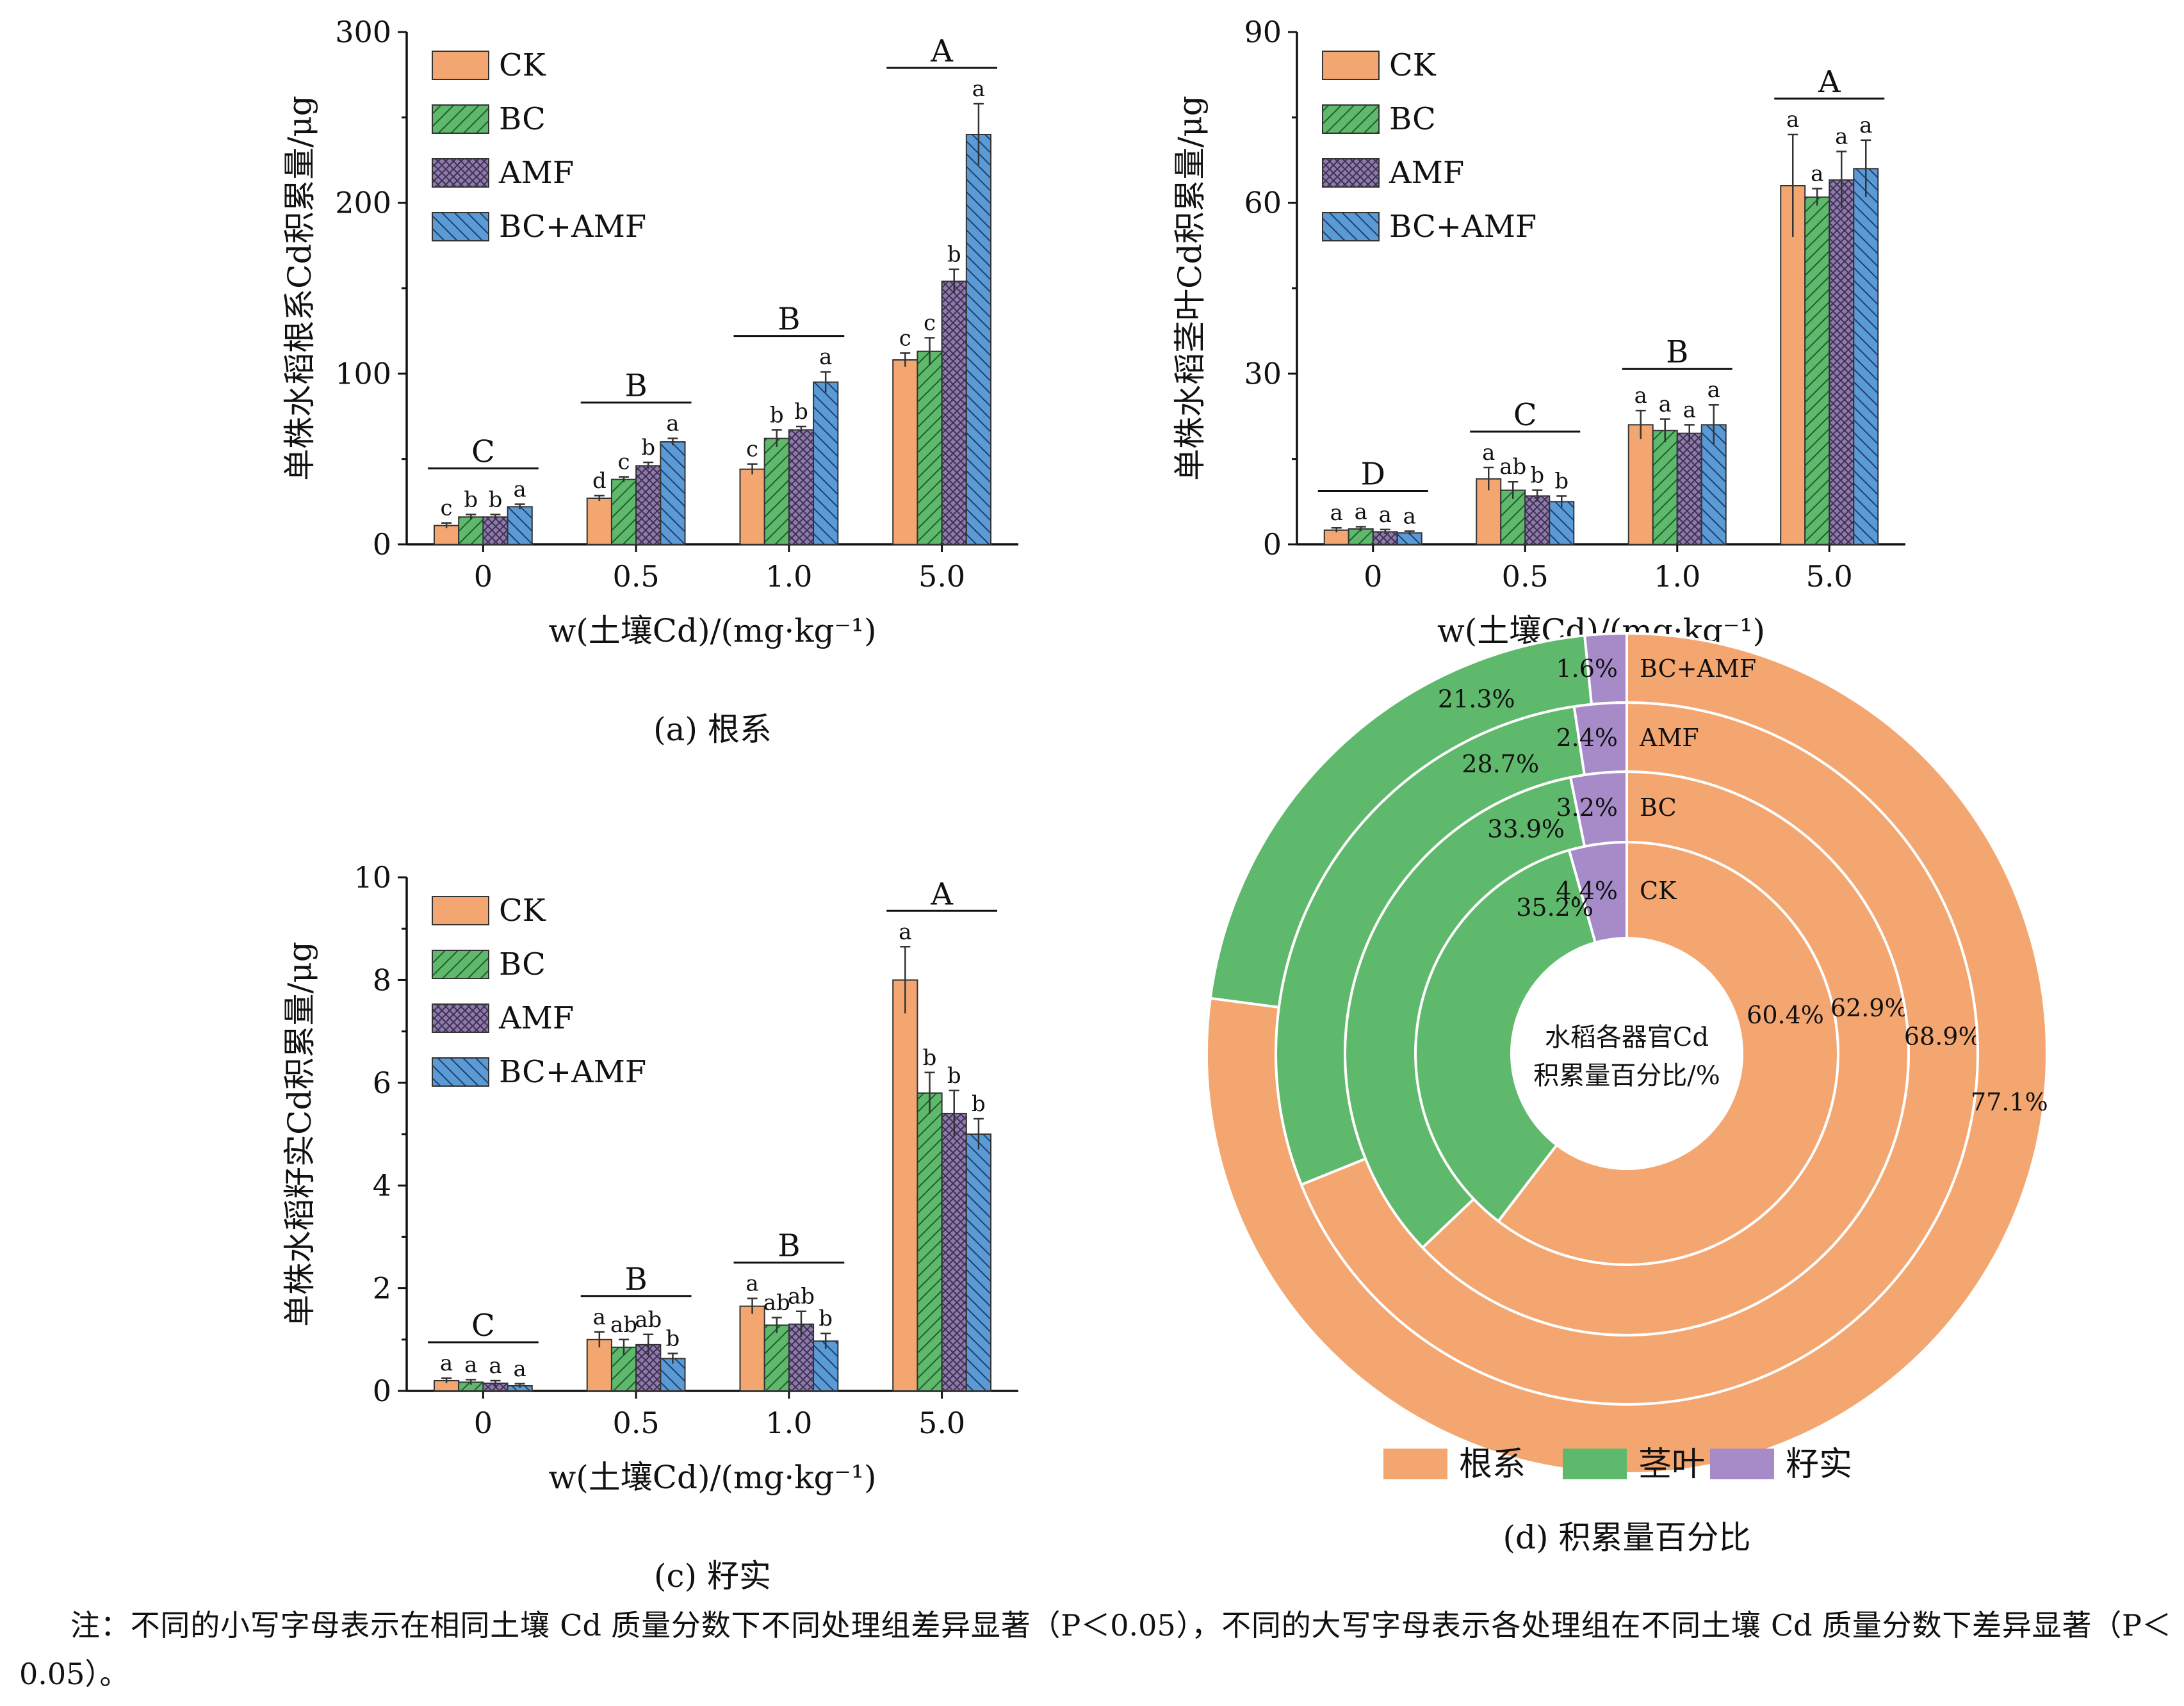 Image resolution: width=2184 pixels, height=1706 pixels. I want to click on x-tick-label: 5.0, so click(1829, 576).